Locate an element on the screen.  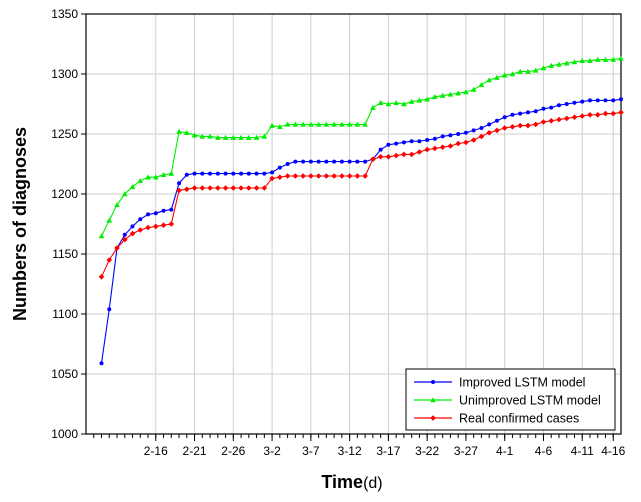
y-tick-label: 1250 is located at coordinates (64, 134).